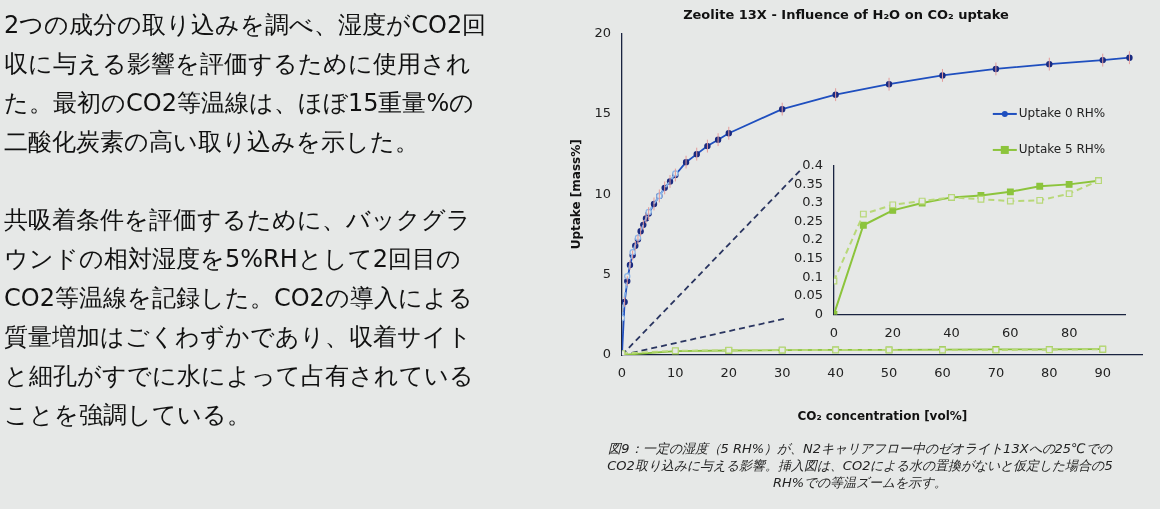 The image size is (1160, 509). Describe the element at coordinates (808, 295) in the screenshot. I see `y-tick-label: 0.05` at that location.